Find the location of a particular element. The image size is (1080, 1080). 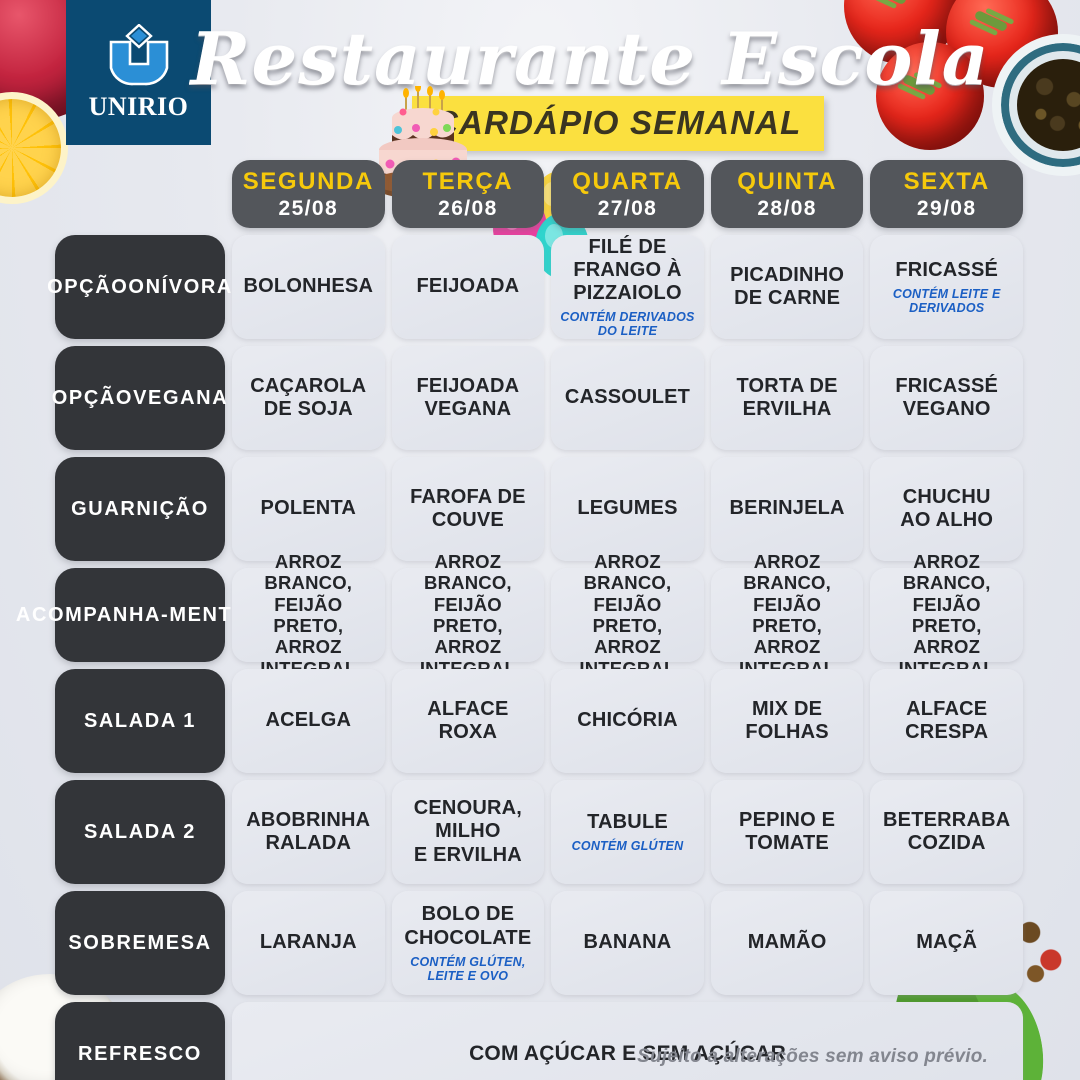

dish-name: MIX DE FOLHAS is located at coordinates (787, 720).